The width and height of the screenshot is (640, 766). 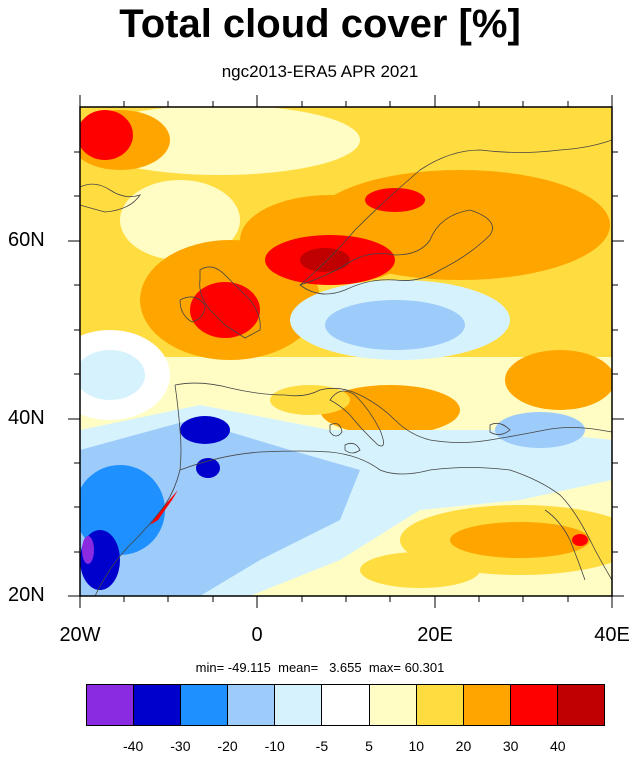 I want to click on lat-label-40n: 40N, so click(x=26, y=418).